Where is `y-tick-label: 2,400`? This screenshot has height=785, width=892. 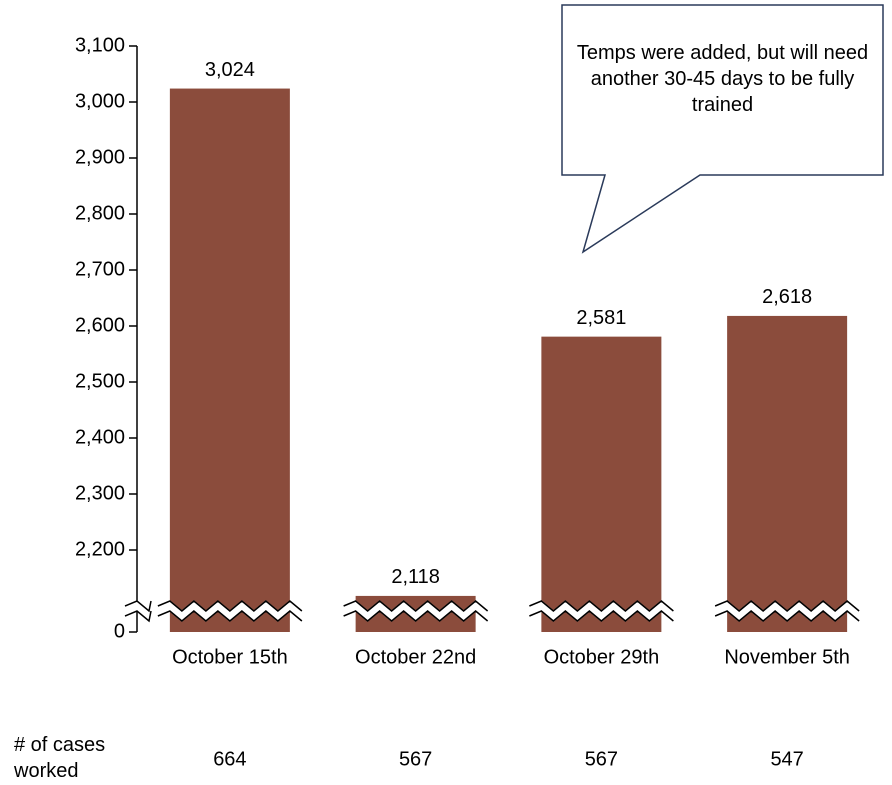 y-tick-label: 2,400 is located at coordinates (100, 437).